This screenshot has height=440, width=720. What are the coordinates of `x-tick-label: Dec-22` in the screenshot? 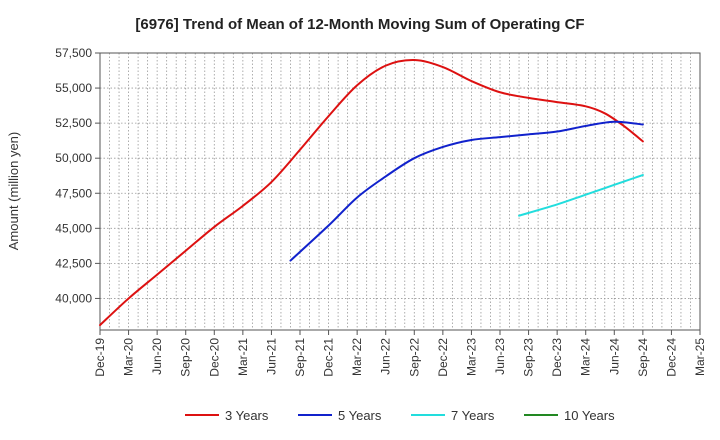 It's located at (443, 357).